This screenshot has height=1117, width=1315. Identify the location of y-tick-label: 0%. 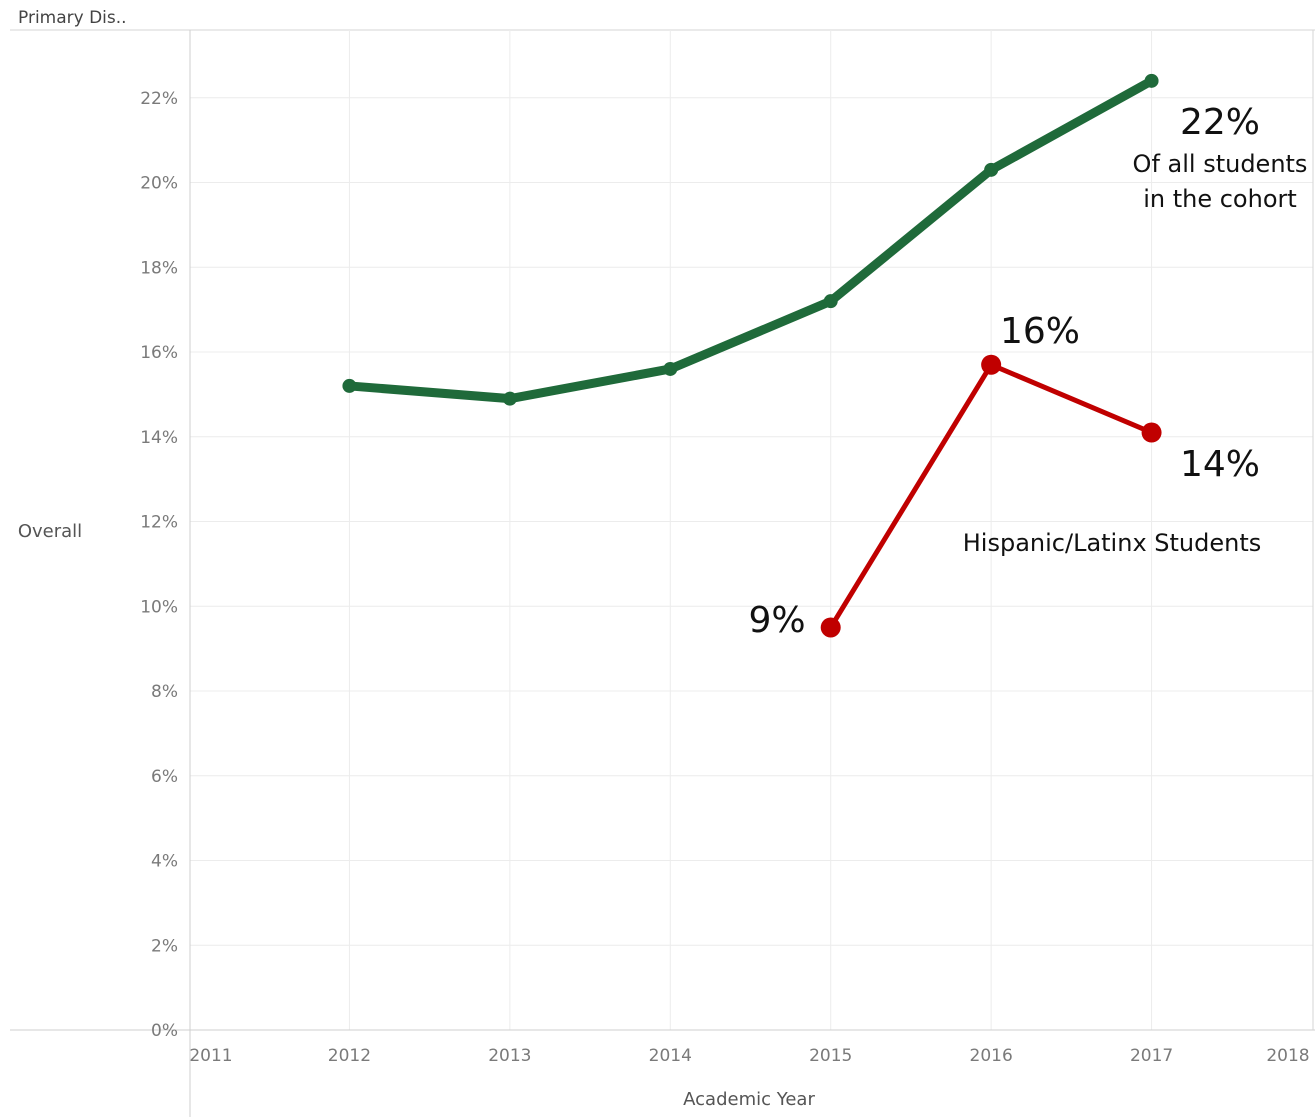
(164, 1031).